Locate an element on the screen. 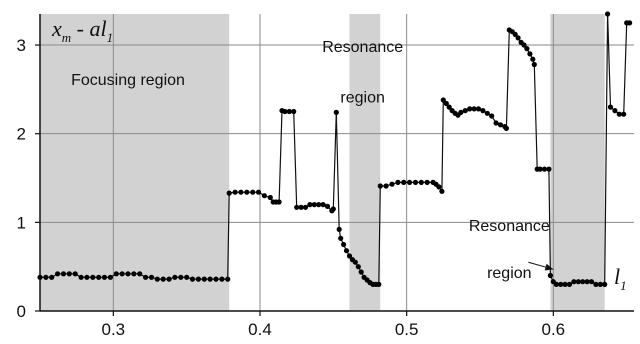  x-tick-label: 0.4 is located at coordinates (260, 329).